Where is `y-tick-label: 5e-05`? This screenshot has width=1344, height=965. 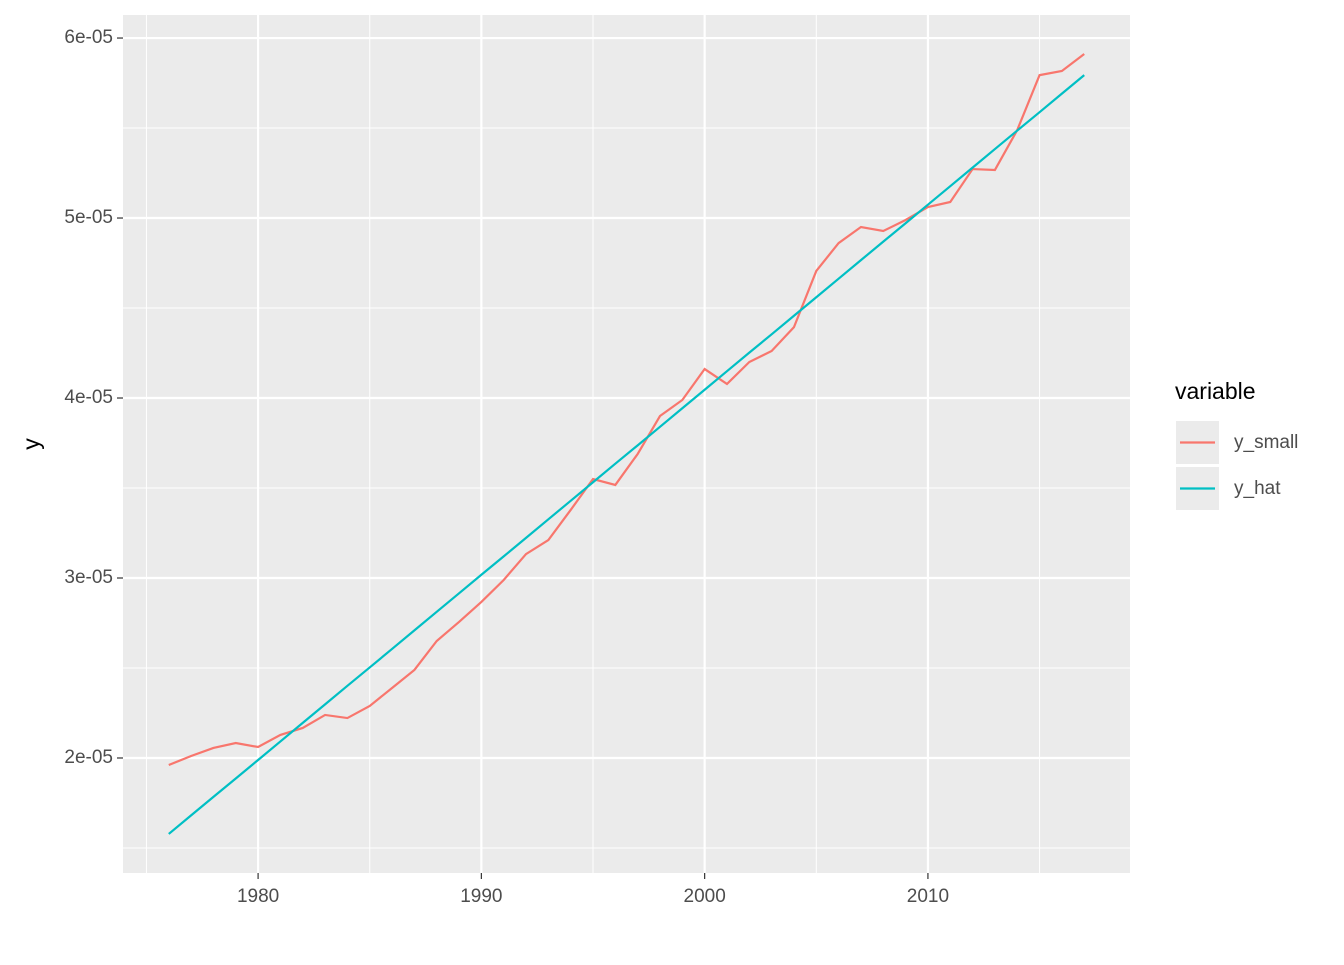
y-tick-label: 5e-05 is located at coordinates (88, 217).